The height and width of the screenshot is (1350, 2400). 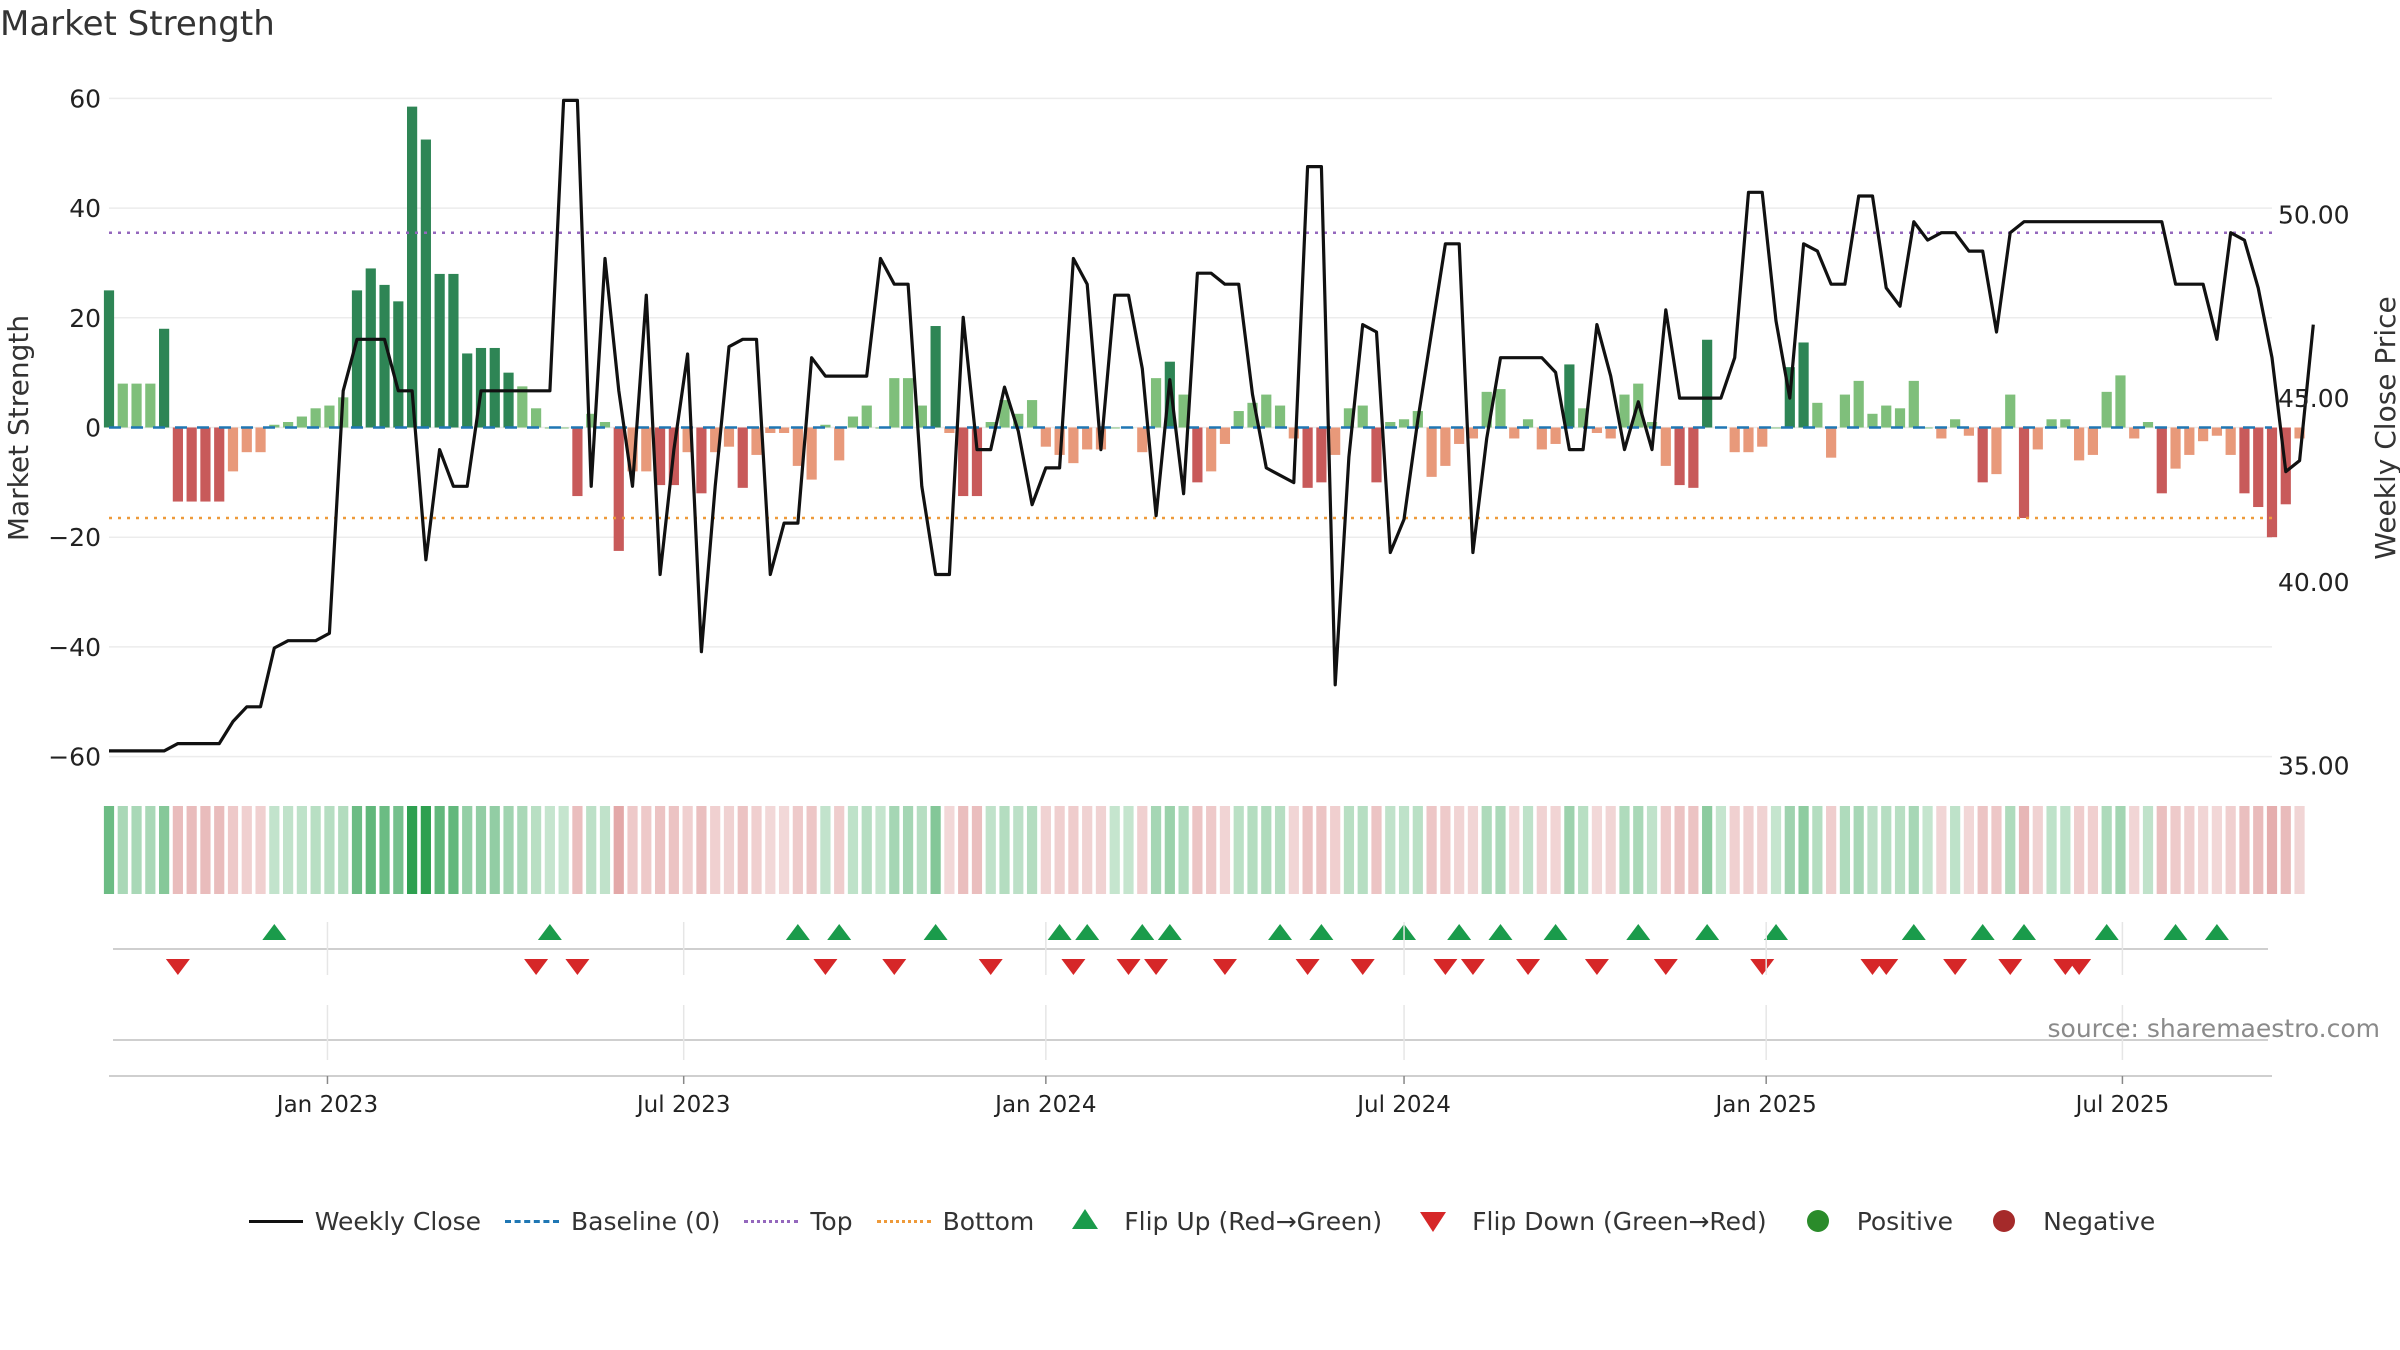 I want to click on legend-symbol, so click(x=904, y=1221).